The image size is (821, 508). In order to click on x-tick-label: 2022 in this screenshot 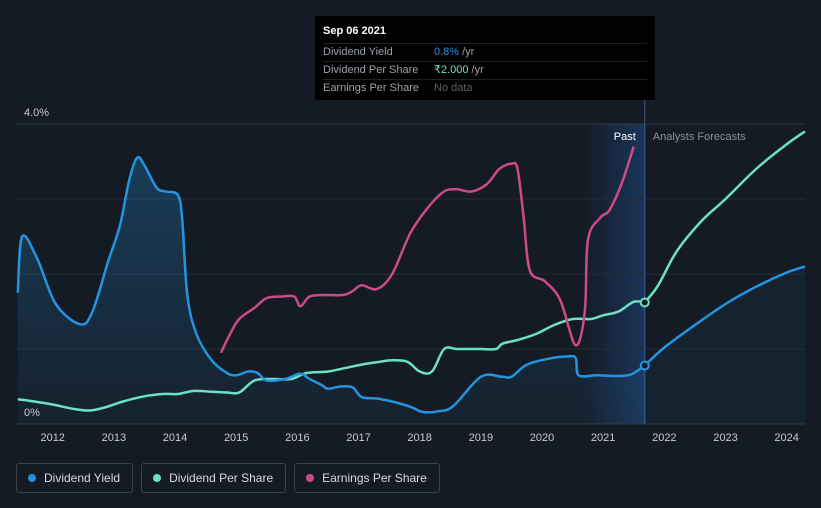, I will do `click(664, 438)`.